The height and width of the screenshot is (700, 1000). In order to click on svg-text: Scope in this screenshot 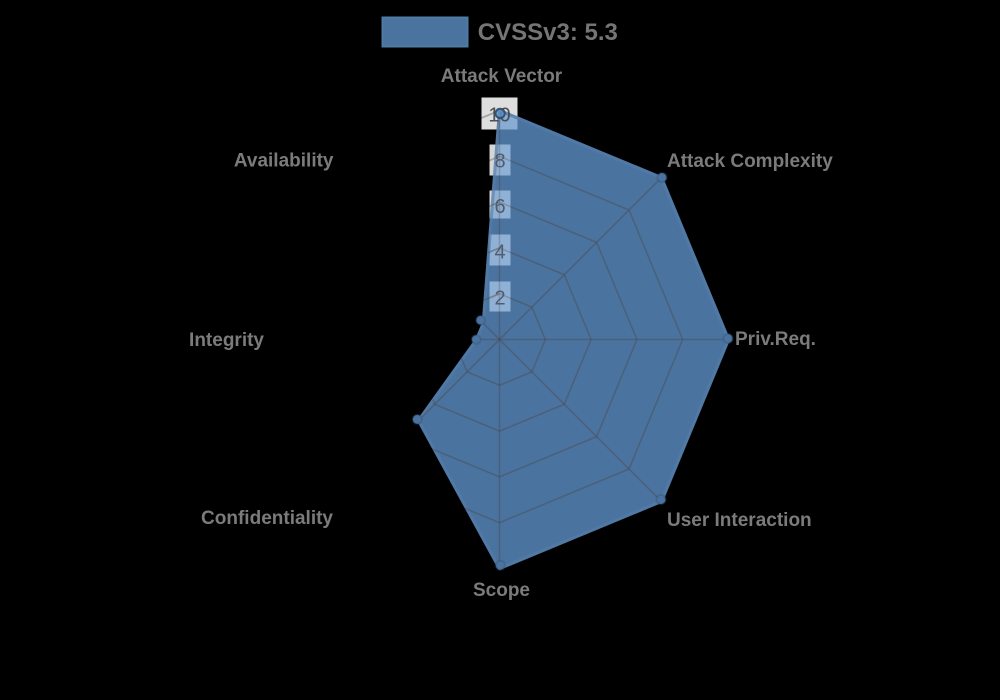, I will do `click(501, 590)`.